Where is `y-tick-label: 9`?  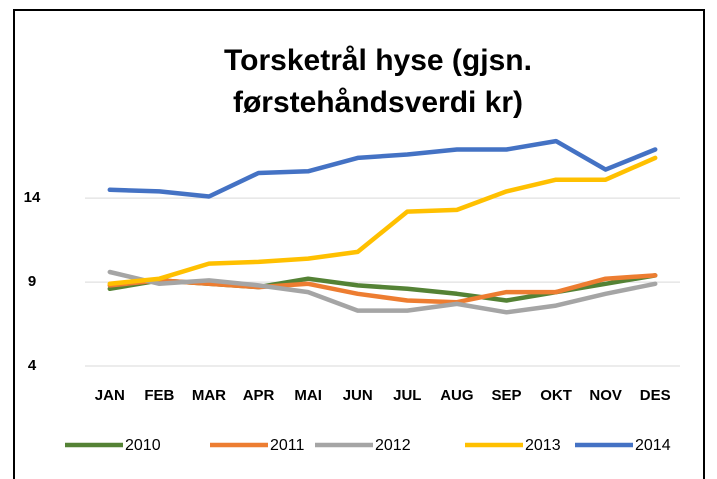
y-tick-label: 9 is located at coordinates (32, 281).